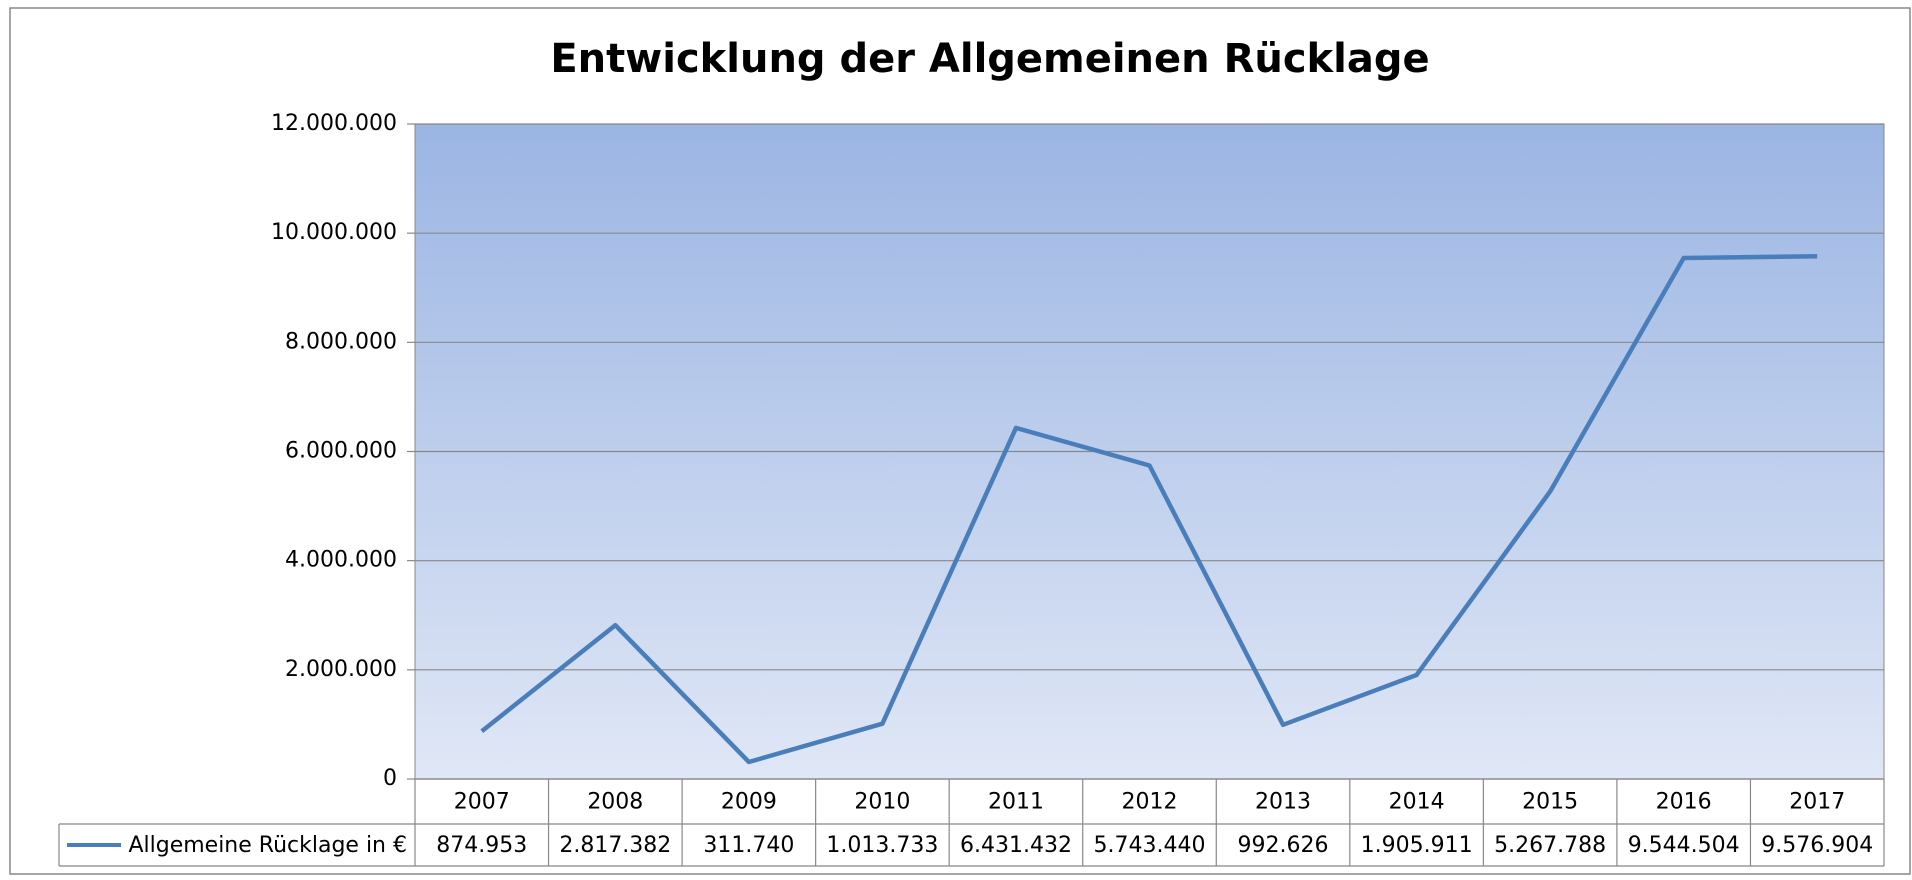 The width and height of the screenshot is (1912, 880). I want to click on data-label: 992.626, so click(1283, 845).